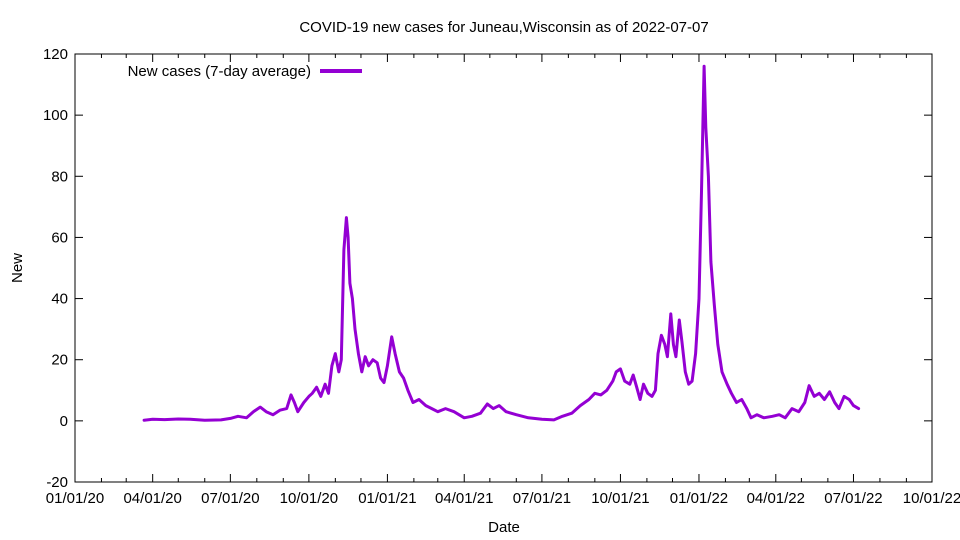 The height and width of the screenshot is (540, 960). Describe the element at coordinates (59, 360) in the screenshot. I see `y-tick-label: 20` at that location.